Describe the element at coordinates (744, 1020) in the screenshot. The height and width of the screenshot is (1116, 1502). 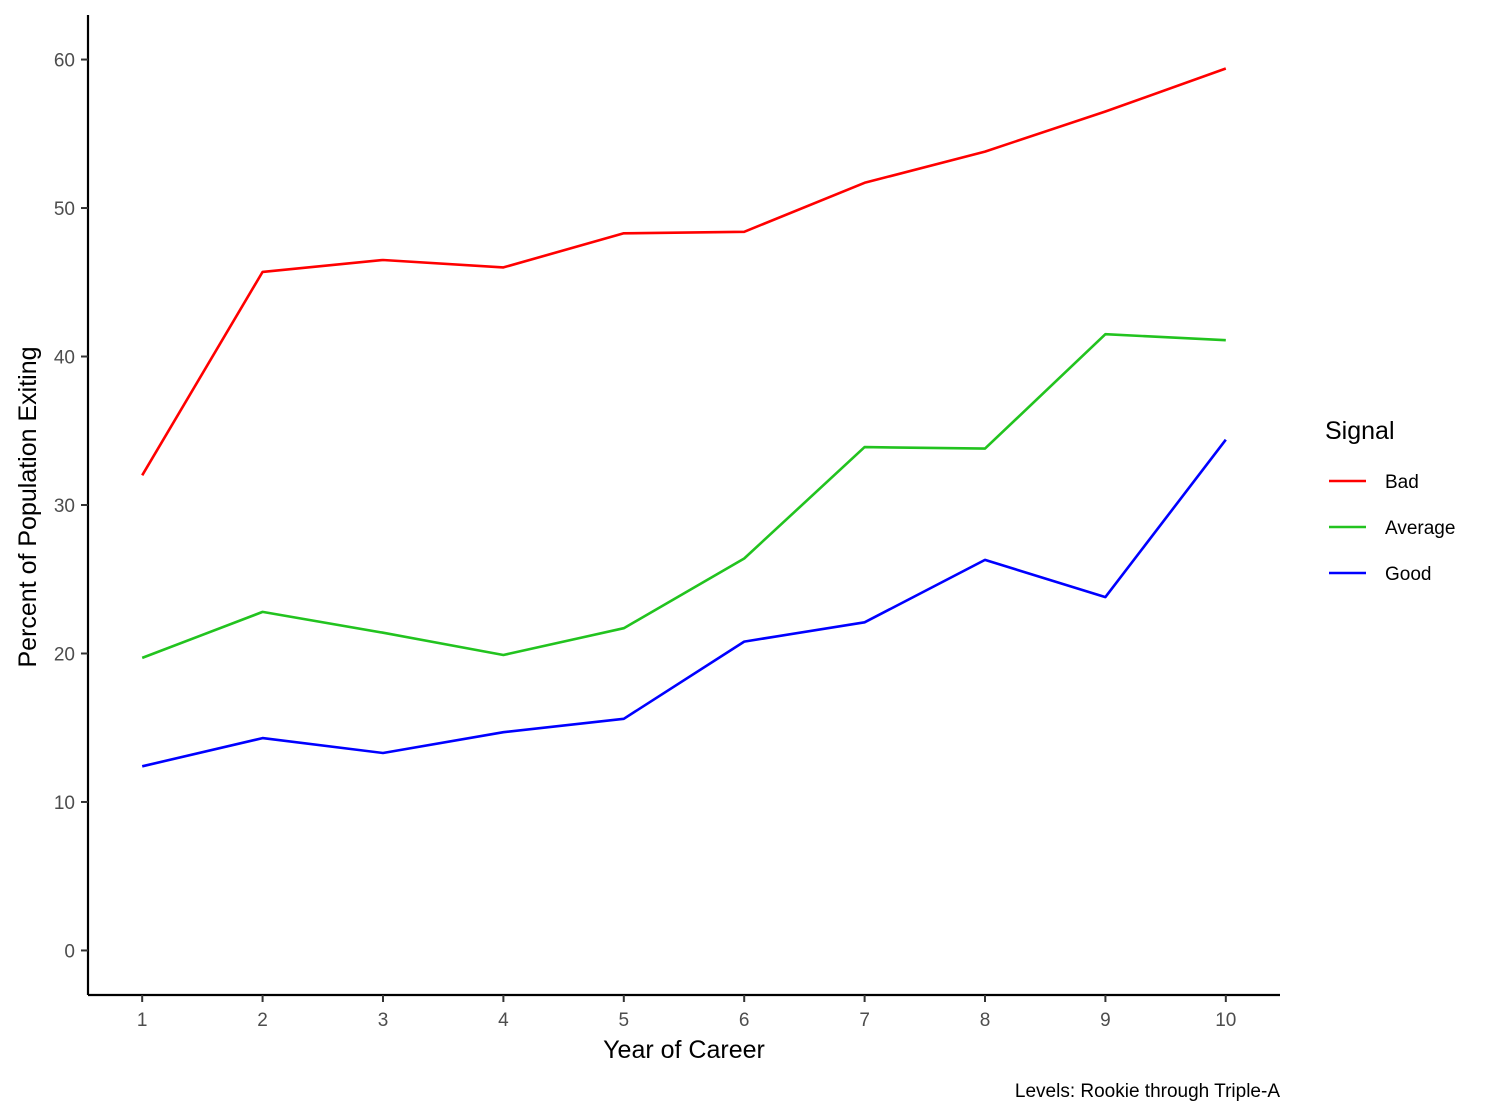
I see `x-tick-label: 6` at that location.